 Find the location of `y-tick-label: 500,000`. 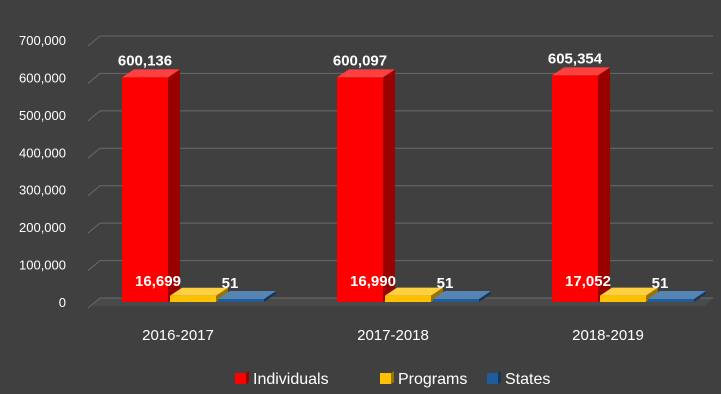

y-tick-label: 500,000 is located at coordinates (42, 115).